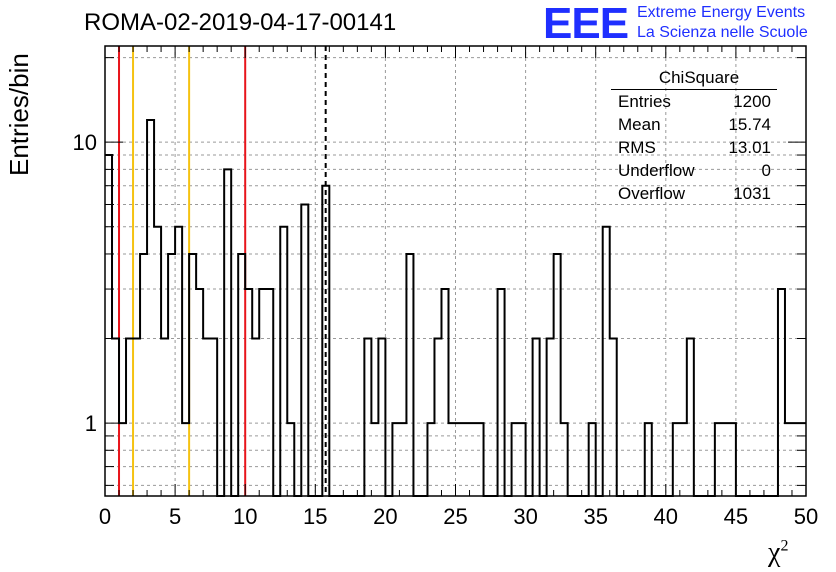 This screenshot has height=572, width=836. Describe the element at coordinates (694, 124) in the screenshot. I see `stats-row-mean: Mean 15.74` at that location.